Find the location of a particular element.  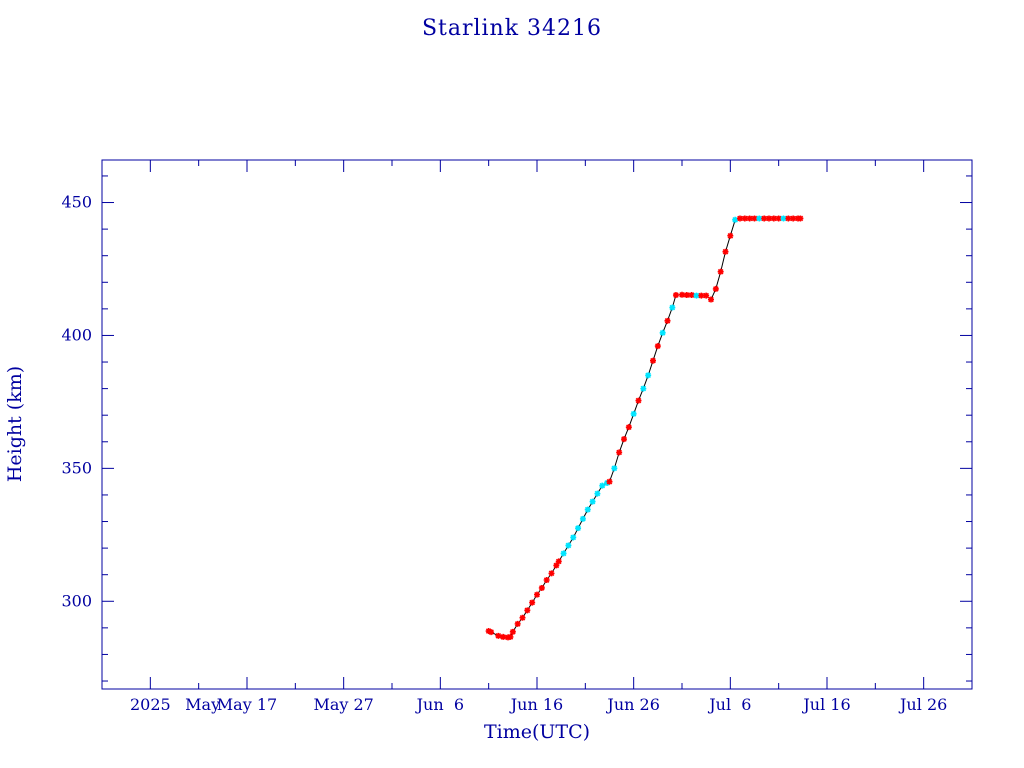

x-tick-label: May 17 is located at coordinates (247, 704).